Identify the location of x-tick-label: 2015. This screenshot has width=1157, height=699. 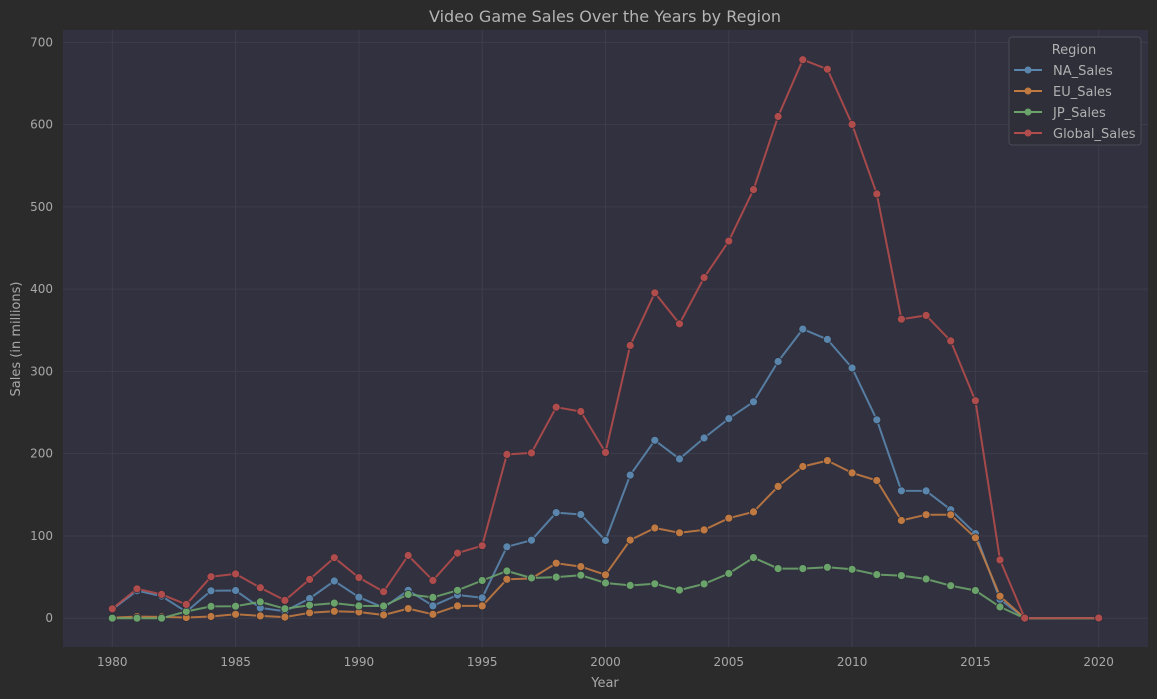
(975, 662).